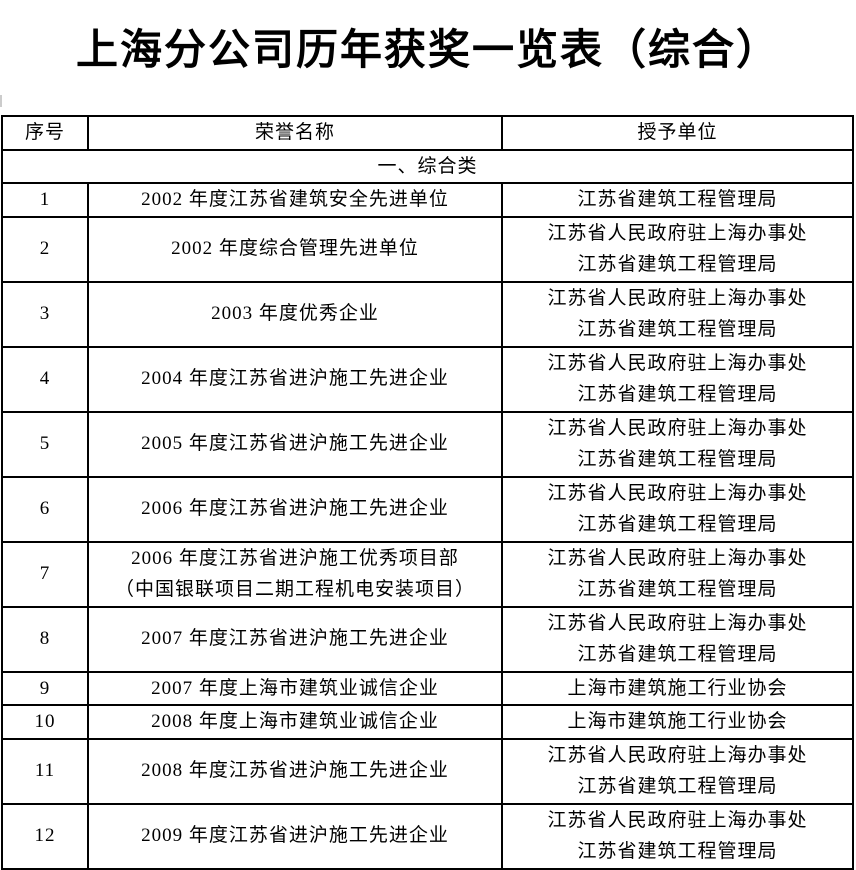 This screenshot has width=856, height=870. What do you see at coordinates (45, 688) in the screenshot?
I see `cell-no: 9` at bounding box center [45, 688].